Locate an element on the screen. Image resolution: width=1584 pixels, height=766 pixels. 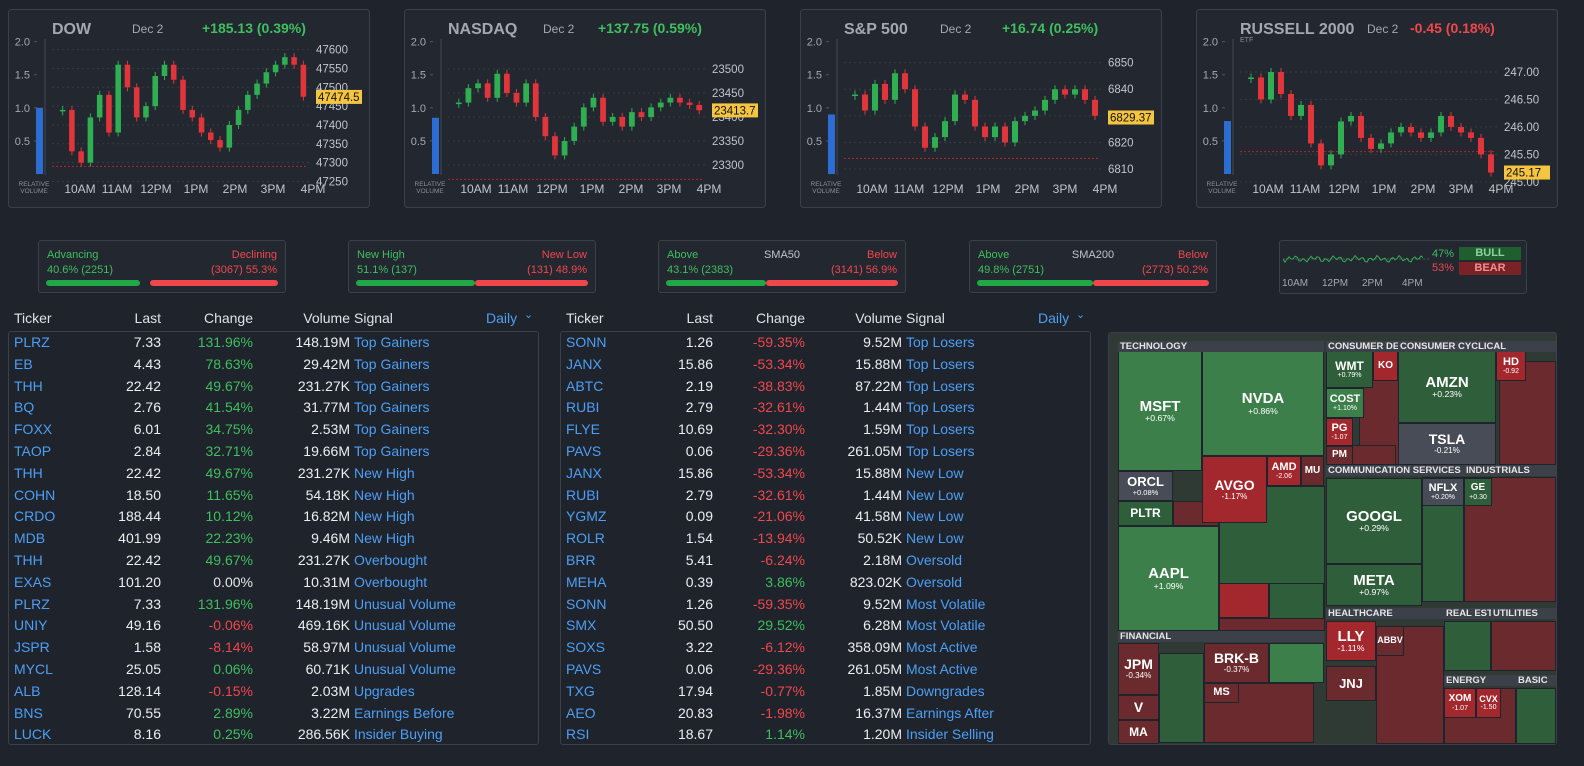
table-row: PLRZ 7.33 131.96% 148.19M Top Gainers is located at coordinates (273, 342).